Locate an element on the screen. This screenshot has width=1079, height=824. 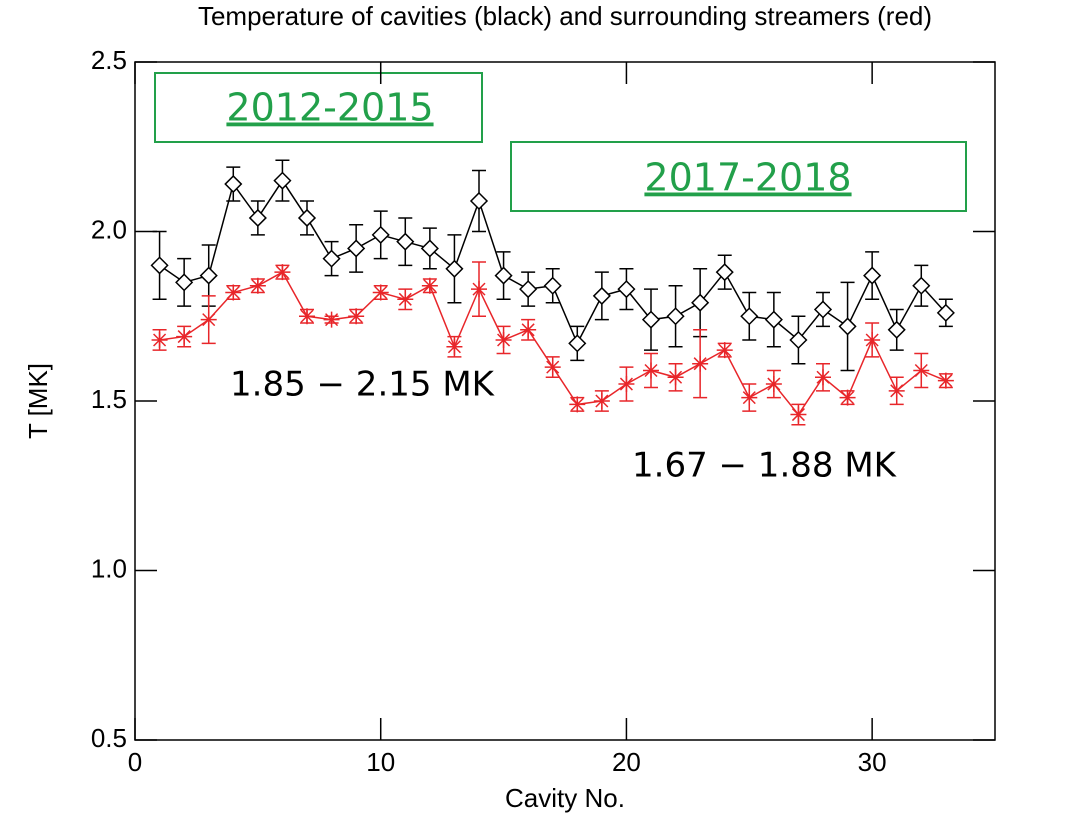
annotation: 1.67 − 1.88 MK is located at coordinates (765, 466).